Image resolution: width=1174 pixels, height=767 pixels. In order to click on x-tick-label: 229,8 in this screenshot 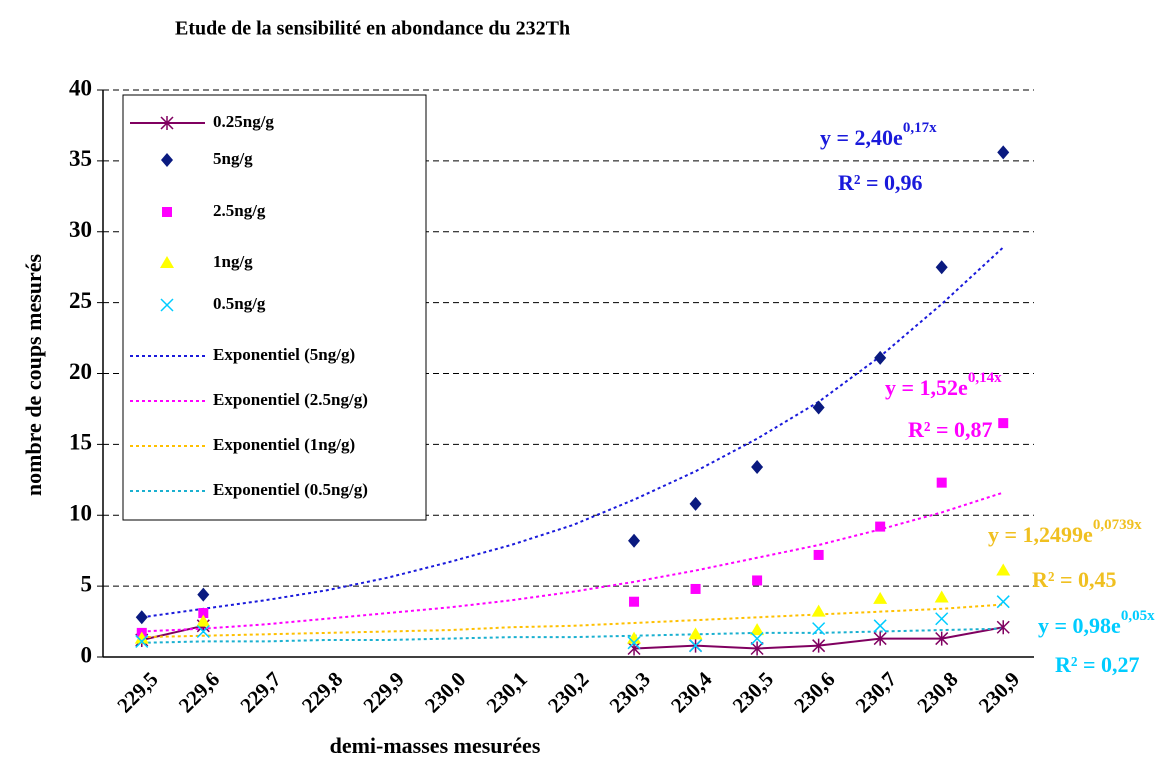, I will do `click(322, 692)`.